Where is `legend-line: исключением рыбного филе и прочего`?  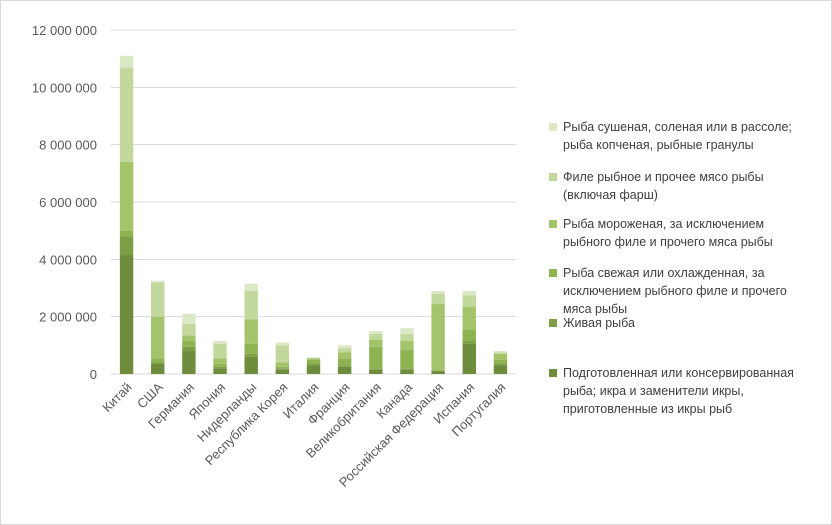
legend-line: исключением рыбного филе и прочего is located at coordinates (675, 291).